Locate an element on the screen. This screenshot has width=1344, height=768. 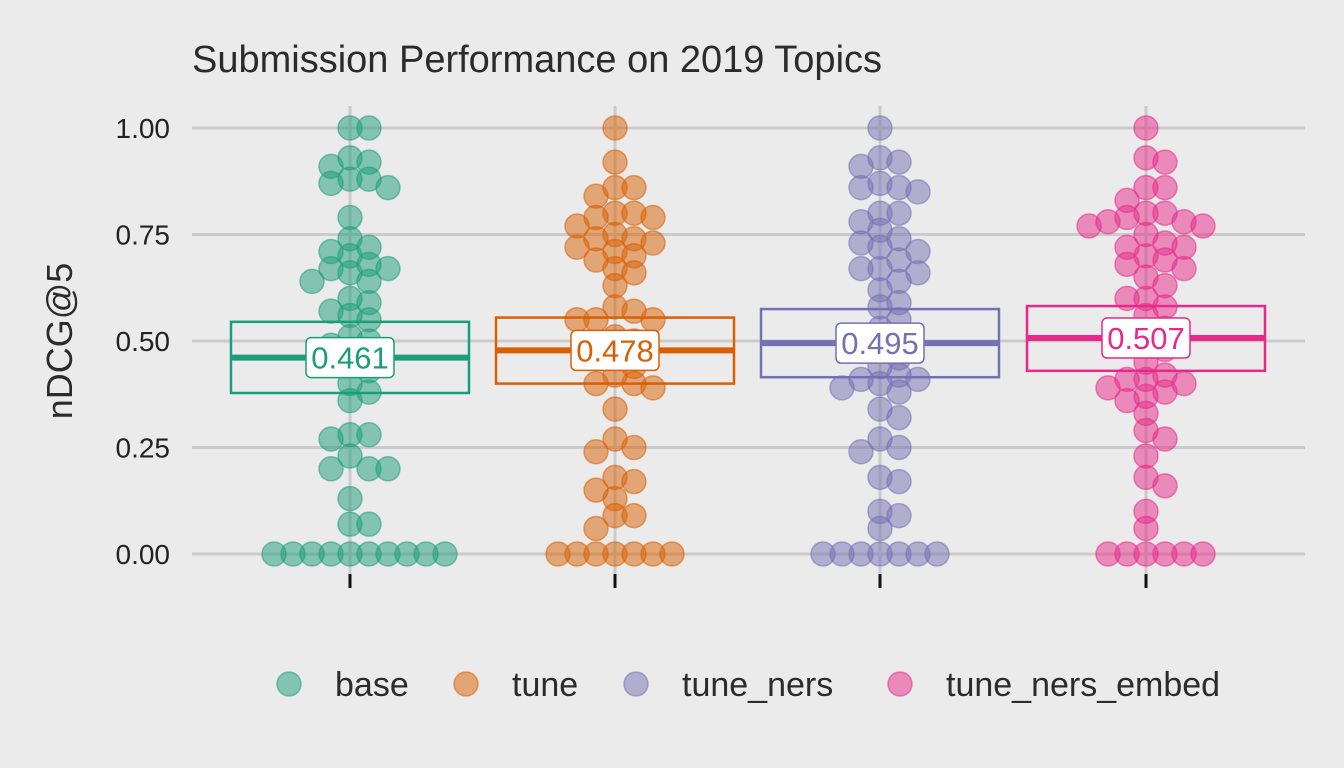
median-label-box-tune_ners is located at coordinates (880, 343).